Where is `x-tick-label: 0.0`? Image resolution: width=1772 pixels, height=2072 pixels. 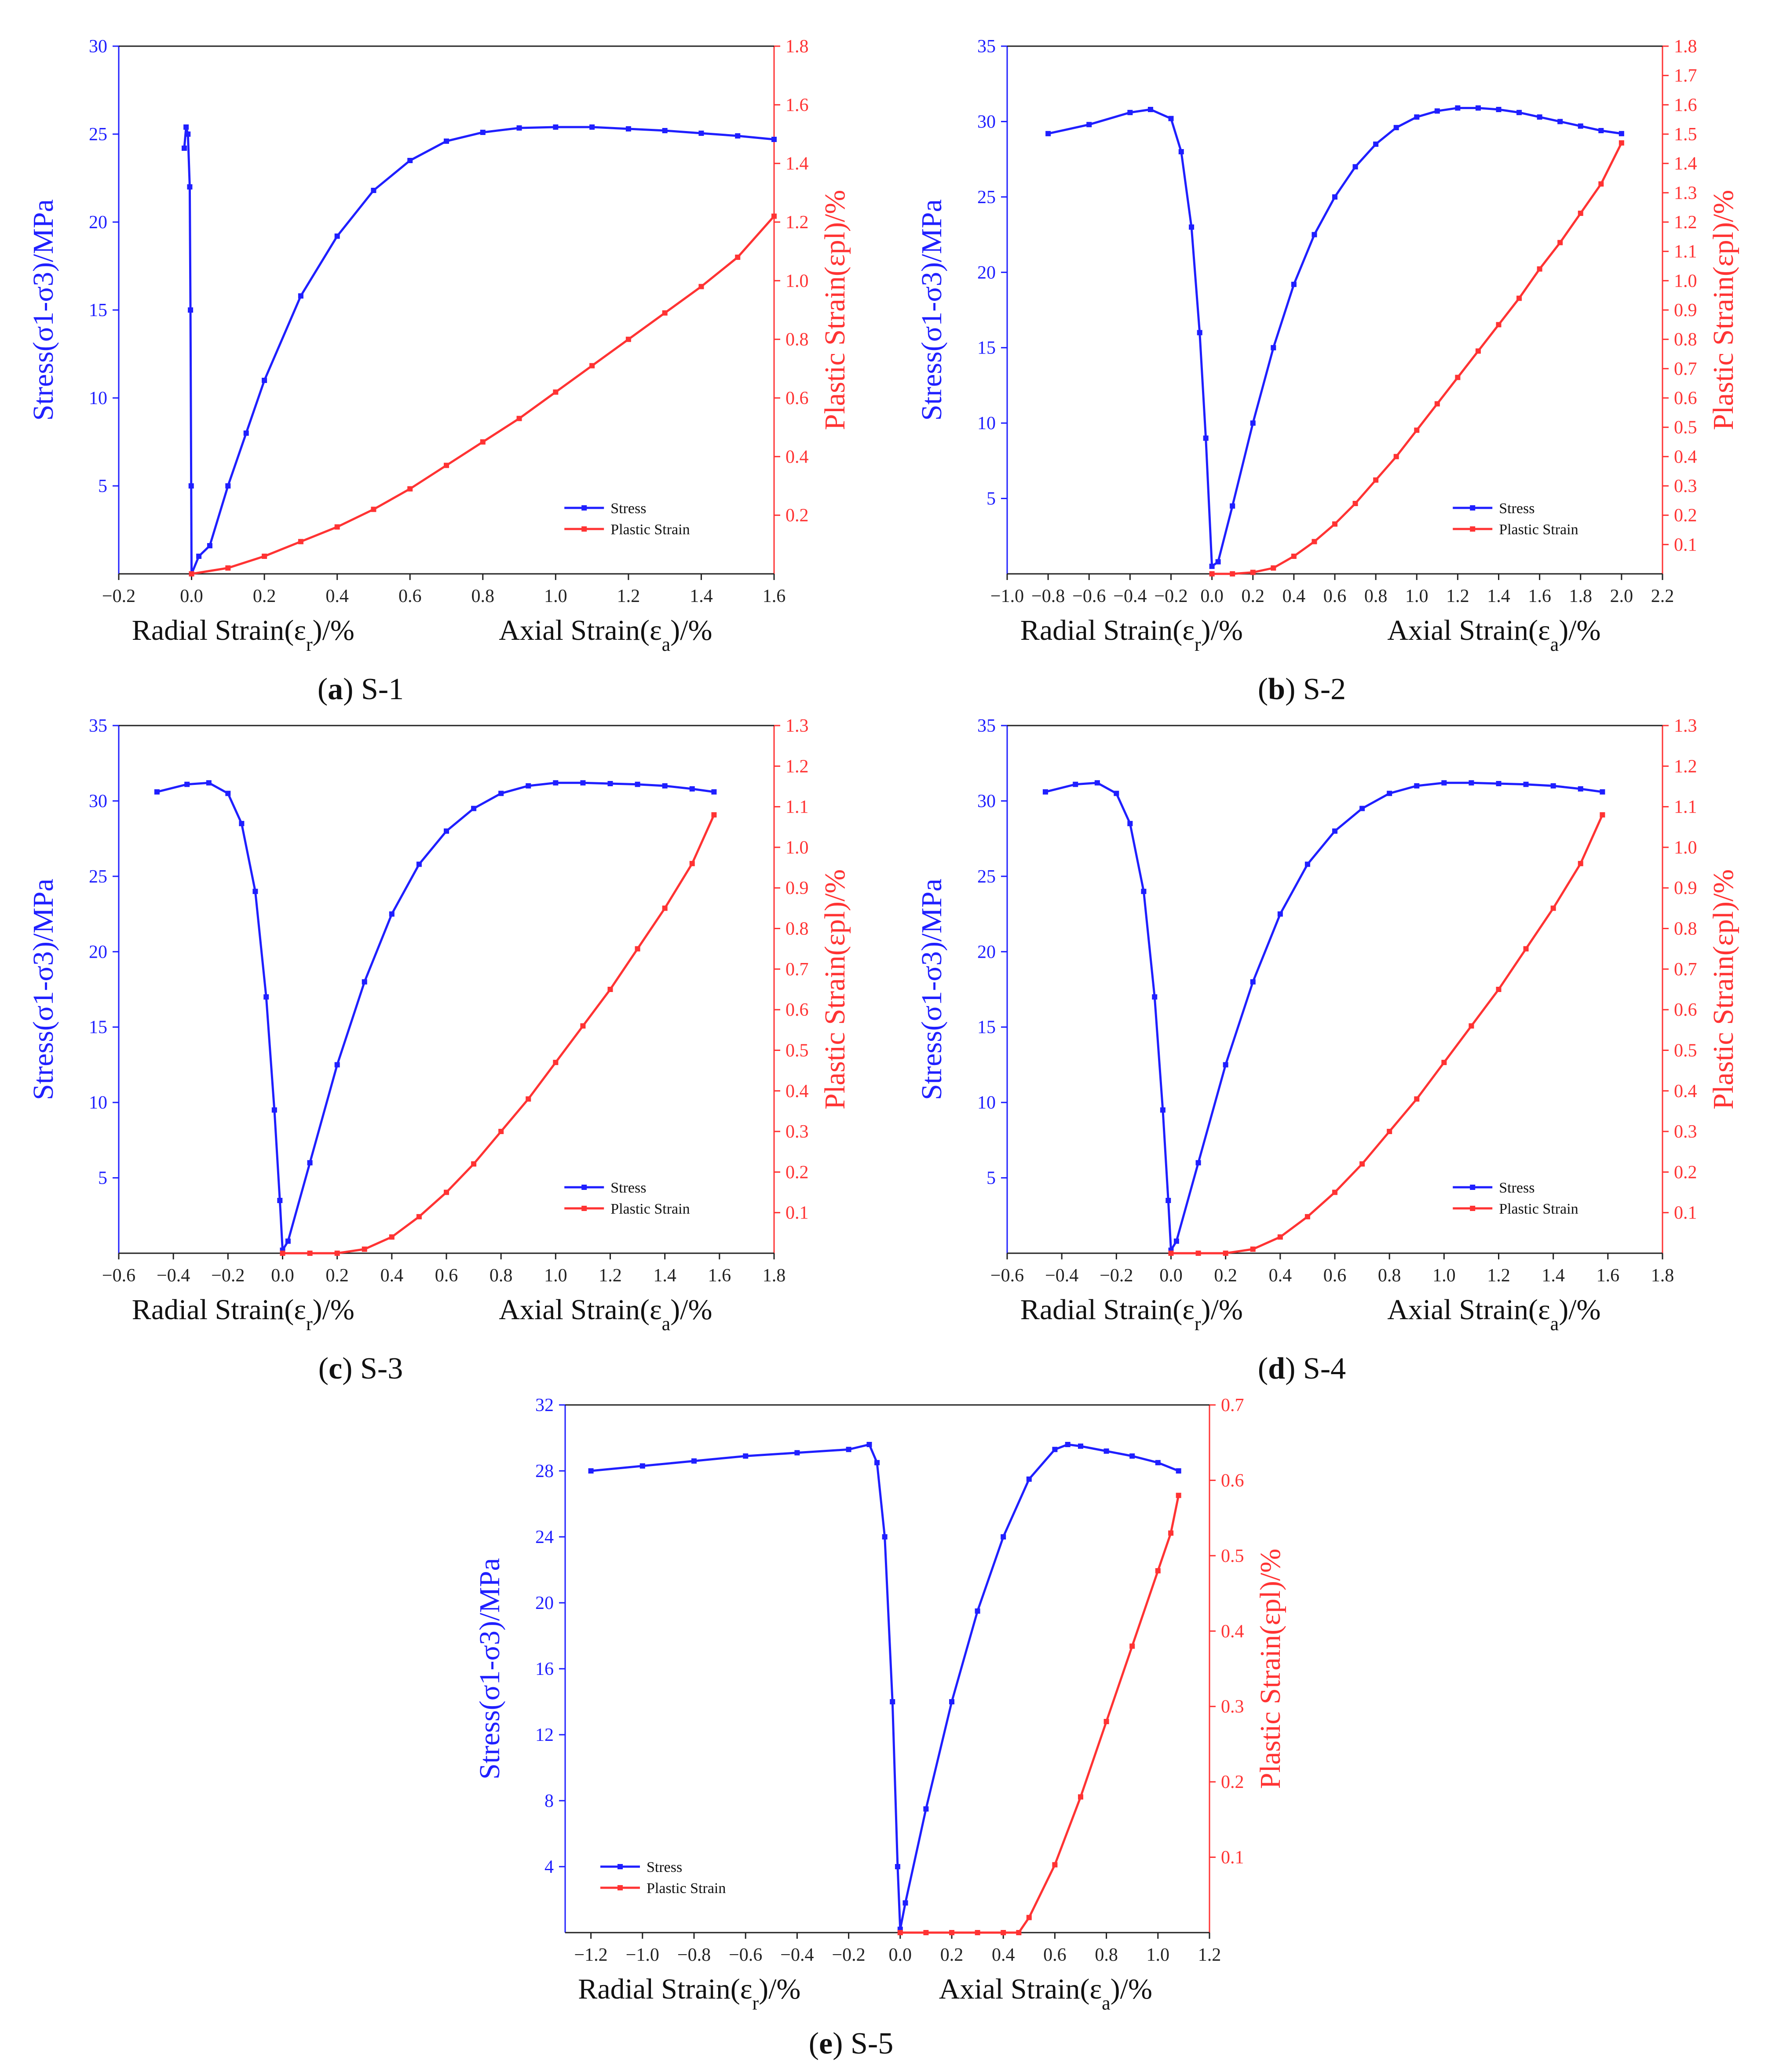
x-tick-label: 0.0 is located at coordinates (282, 1276).